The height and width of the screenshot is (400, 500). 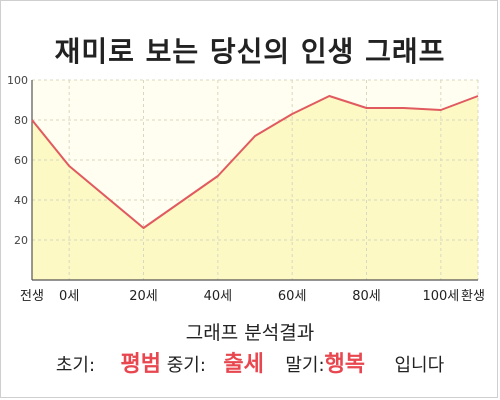 I want to click on result-title: 그래프 분석결과, so click(x=250, y=333).